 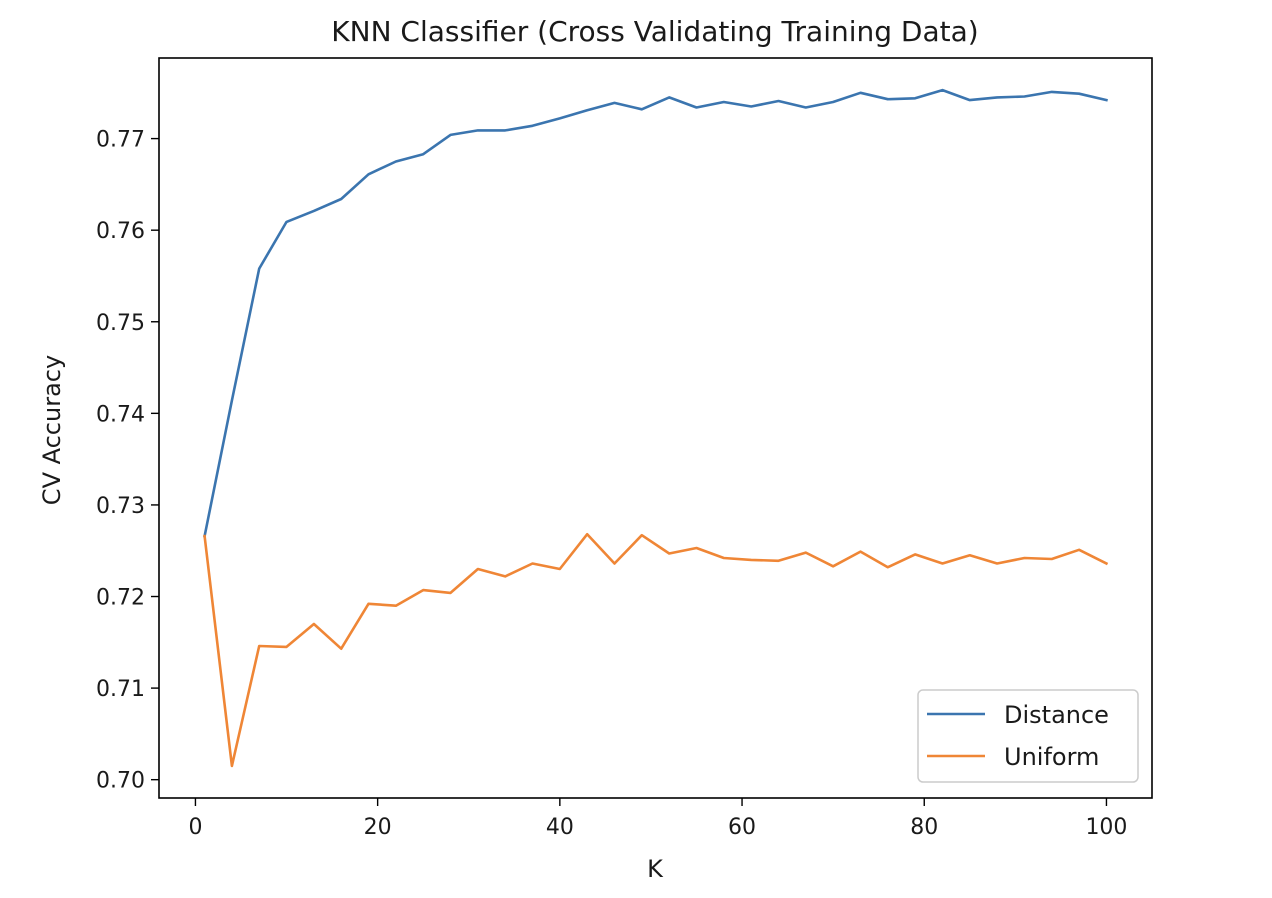 I want to click on x-tick-label: 80, so click(x=924, y=827).